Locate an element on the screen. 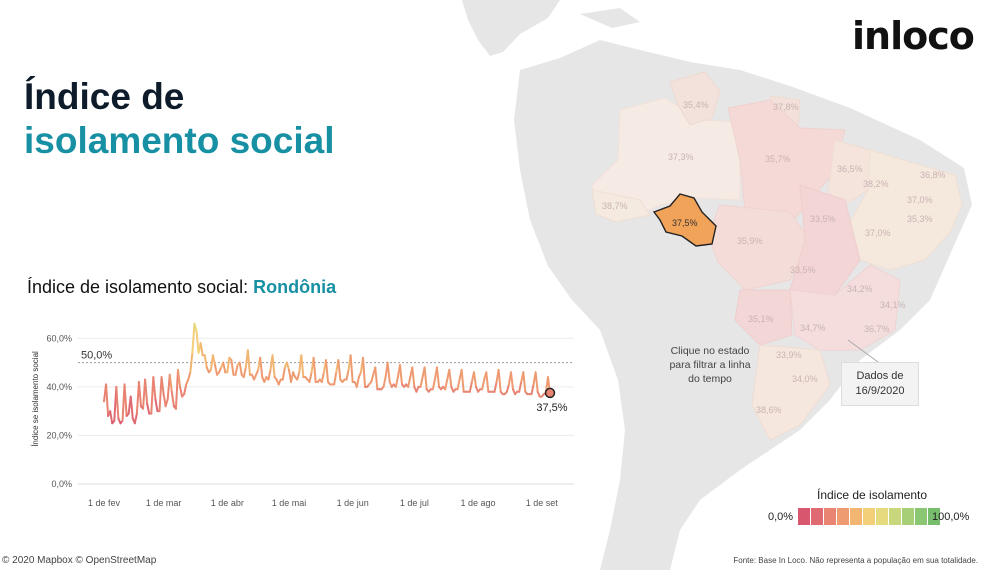 This screenshot has height=570, width=984. state-AC is located at coordinates (621, 206).